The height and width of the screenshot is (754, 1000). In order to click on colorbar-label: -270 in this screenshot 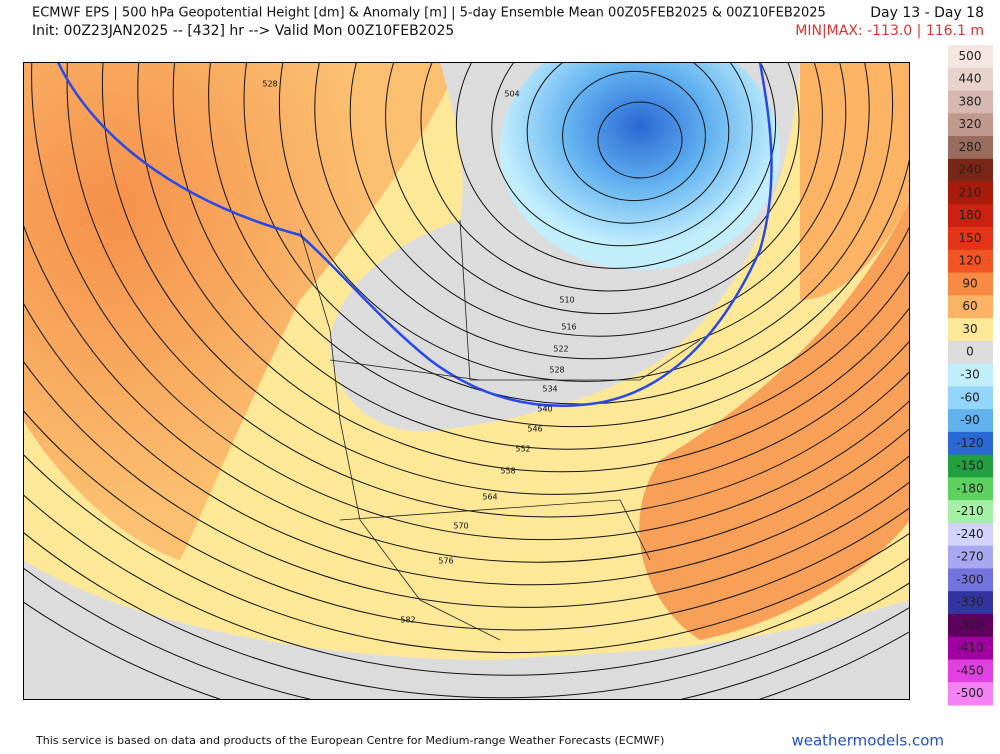, I will do `click(969, 557)`.